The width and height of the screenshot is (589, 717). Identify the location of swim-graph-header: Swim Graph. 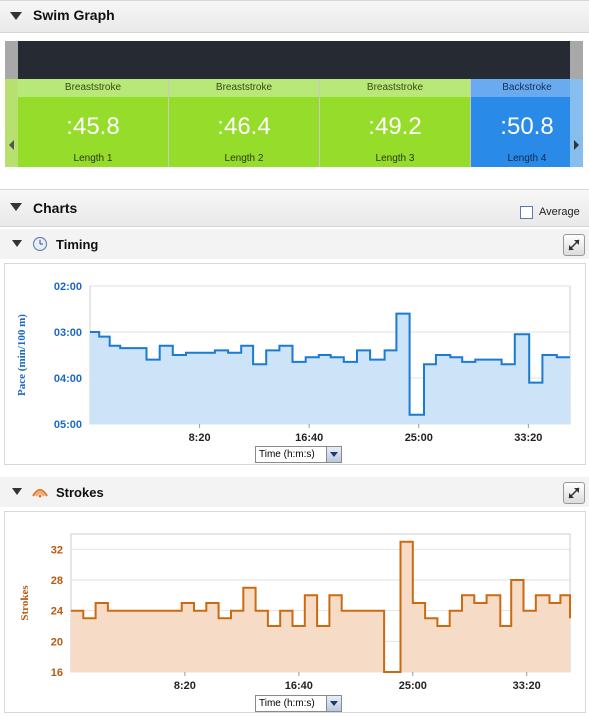
(294, 16).